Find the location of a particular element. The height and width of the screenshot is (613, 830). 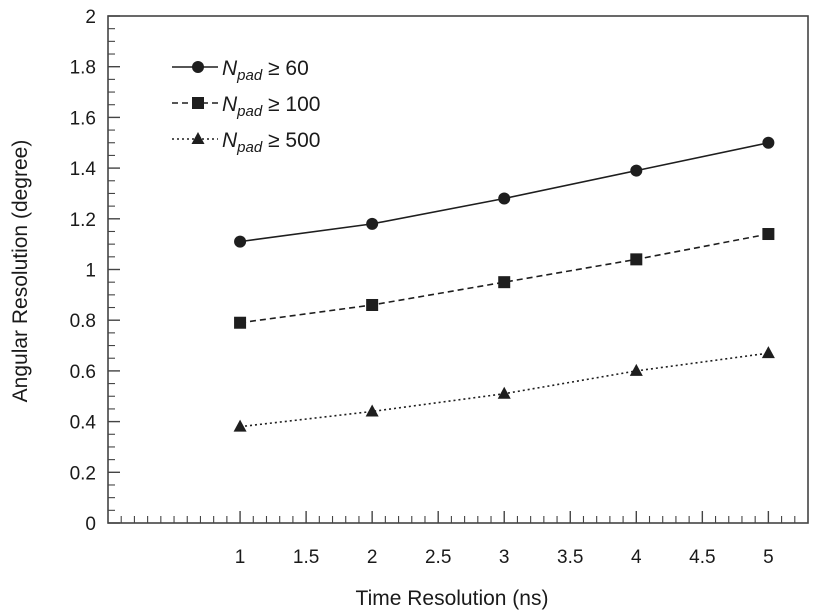

y-tick-label: 1.8 is located at coordinates (83, 68).